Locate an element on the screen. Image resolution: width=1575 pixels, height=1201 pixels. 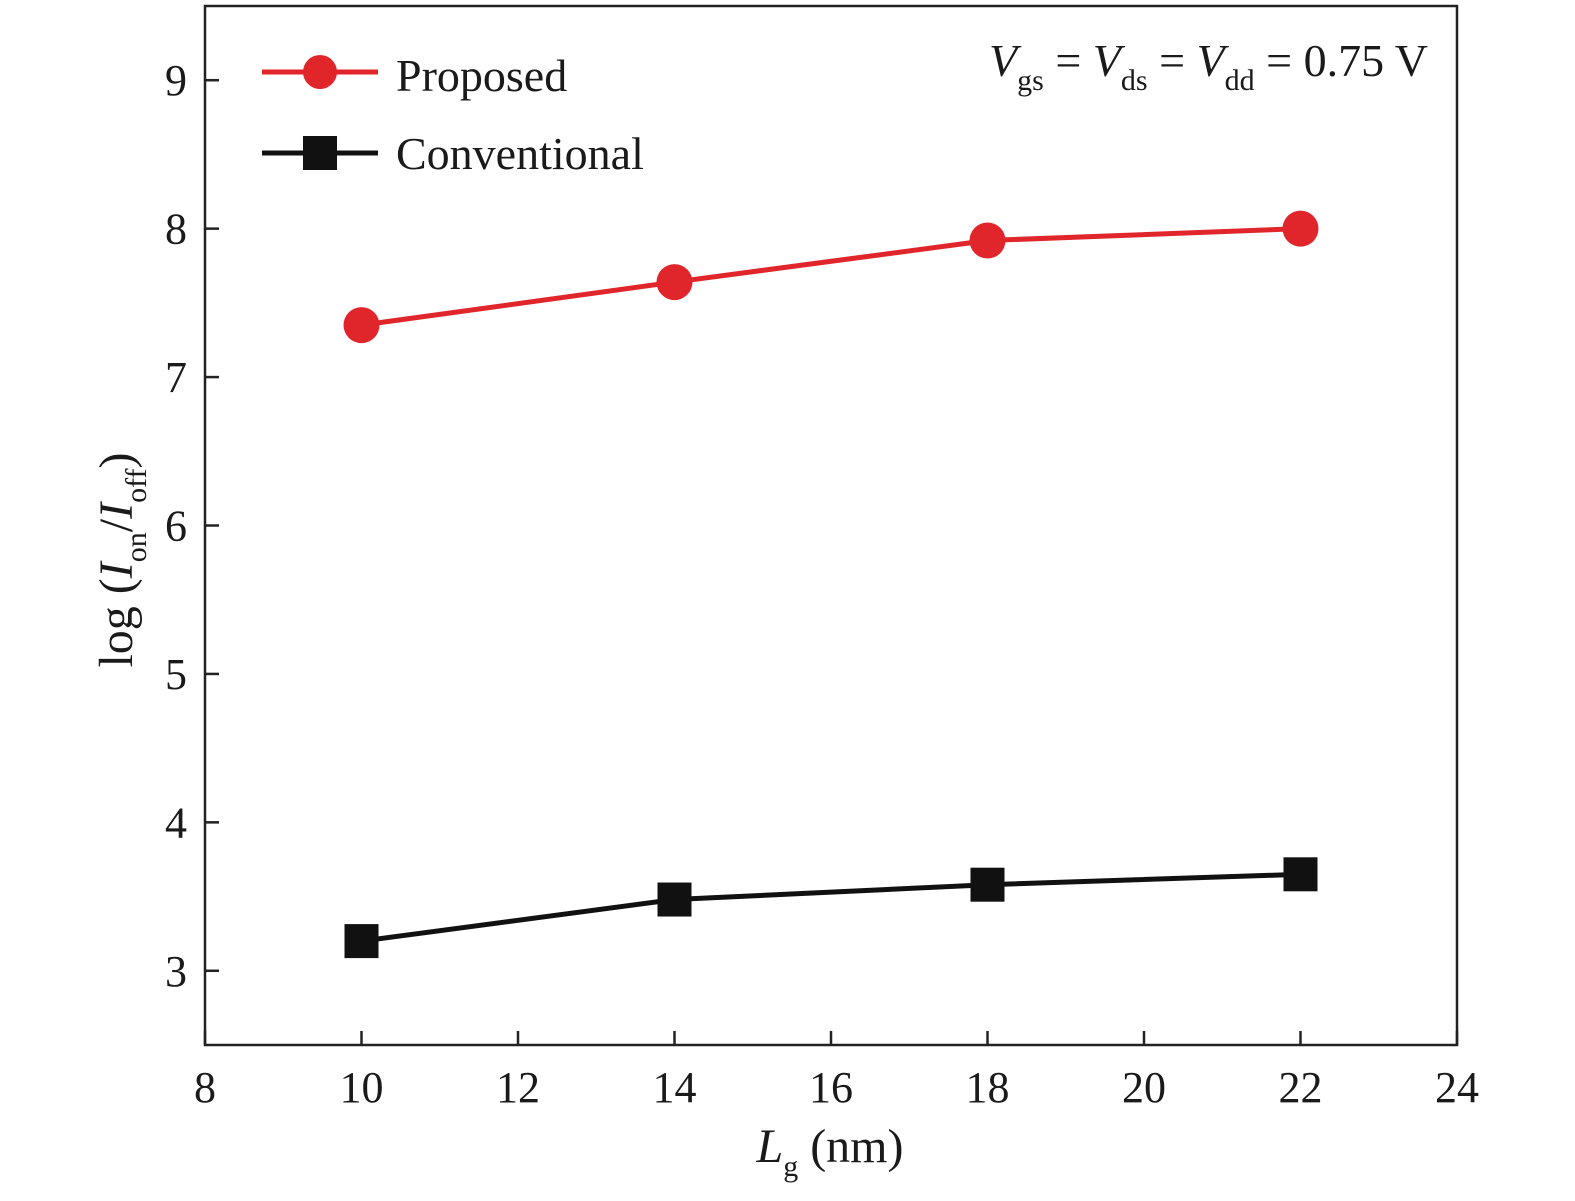
x-tick-label: 18 is located at coordinates (988, 1087).